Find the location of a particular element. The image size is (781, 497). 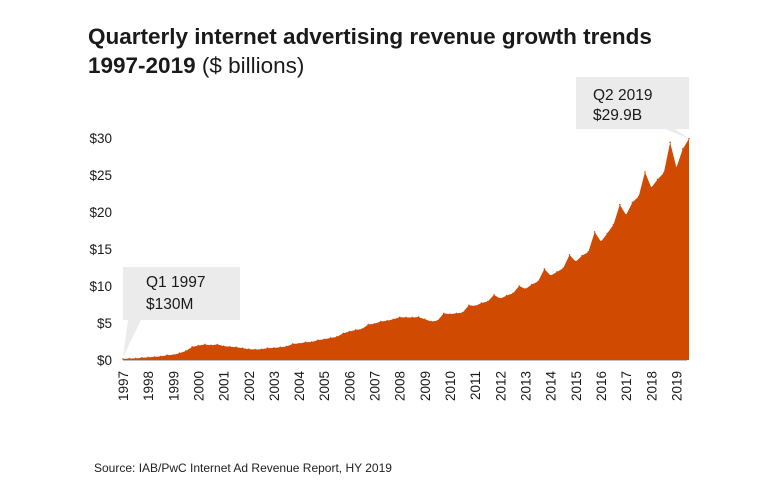

x-tick-label: 2002 is located at coordinates (249, 386).